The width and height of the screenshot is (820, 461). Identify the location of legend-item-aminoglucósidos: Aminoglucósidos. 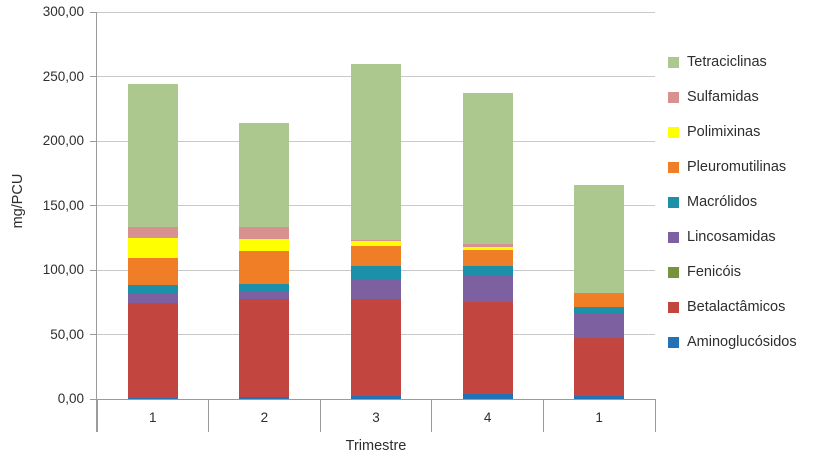
(732, 342).